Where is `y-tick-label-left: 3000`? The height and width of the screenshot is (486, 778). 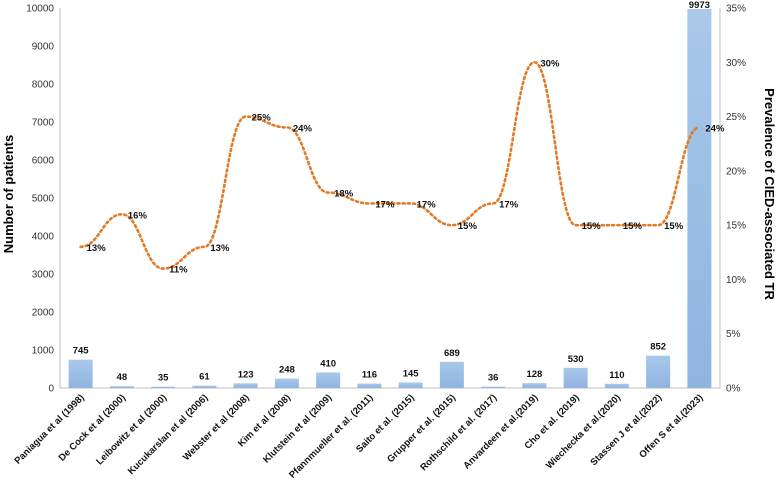 y-tick-label-left: 3000 is located at coordinates (43, 275).